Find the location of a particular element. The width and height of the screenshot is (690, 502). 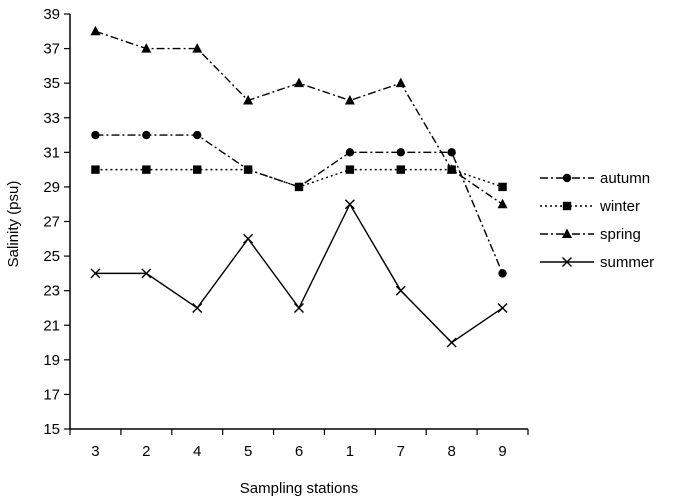

y-tick-label: 37 is located at coordinates (51, 49).